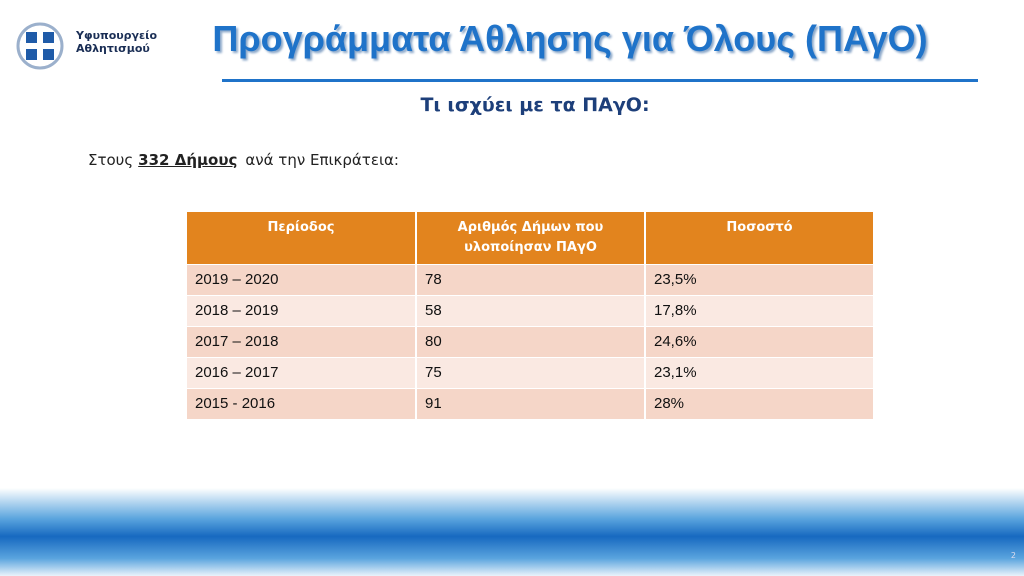  What do you see at coordinates (243, 160) in the screenshot?
I see `intro: Στους 332 Δήμους ανά την Επικράτεια:` at bounding box center [243, 160].